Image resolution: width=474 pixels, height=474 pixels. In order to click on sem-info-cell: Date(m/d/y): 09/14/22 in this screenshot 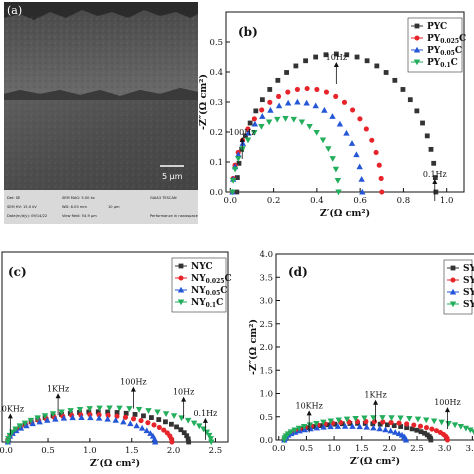, I will do `click(27, 216)`.